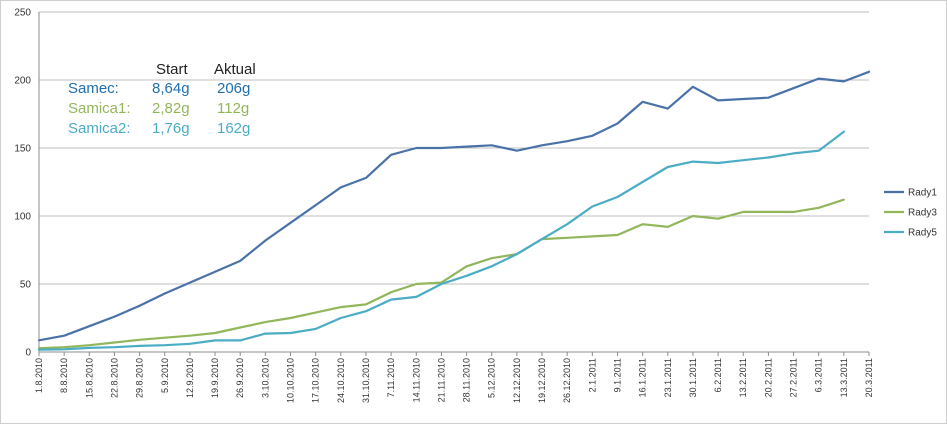  What do you see at coordinates (693, 377) in the screenshot?
I see `x-tick-label: 30.1.2011` at bounding box center [693, 377].